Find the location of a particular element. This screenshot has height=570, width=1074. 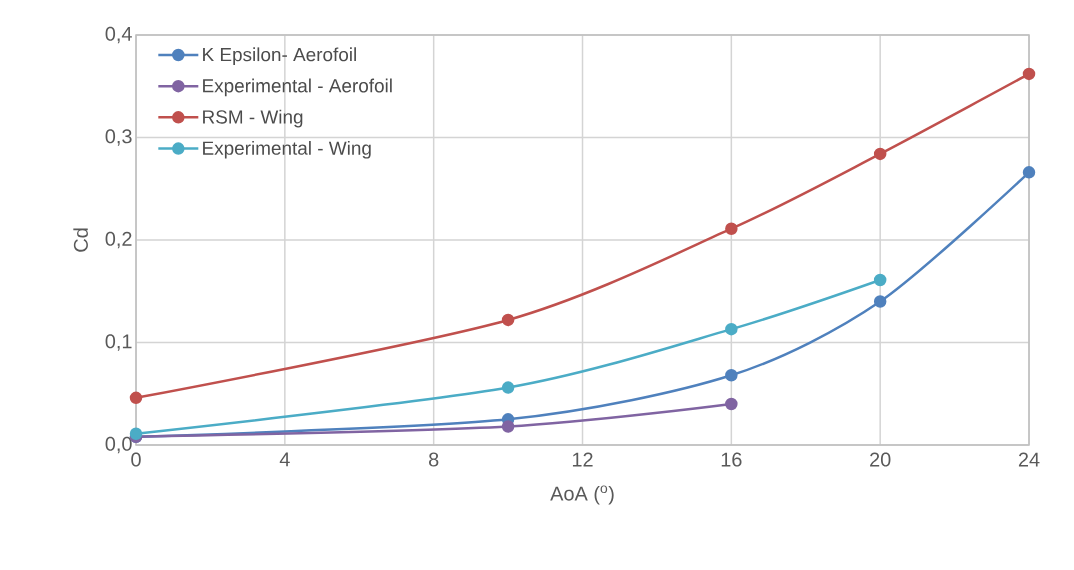

x-tick-label: 20 is located at coordinates (880, 459).